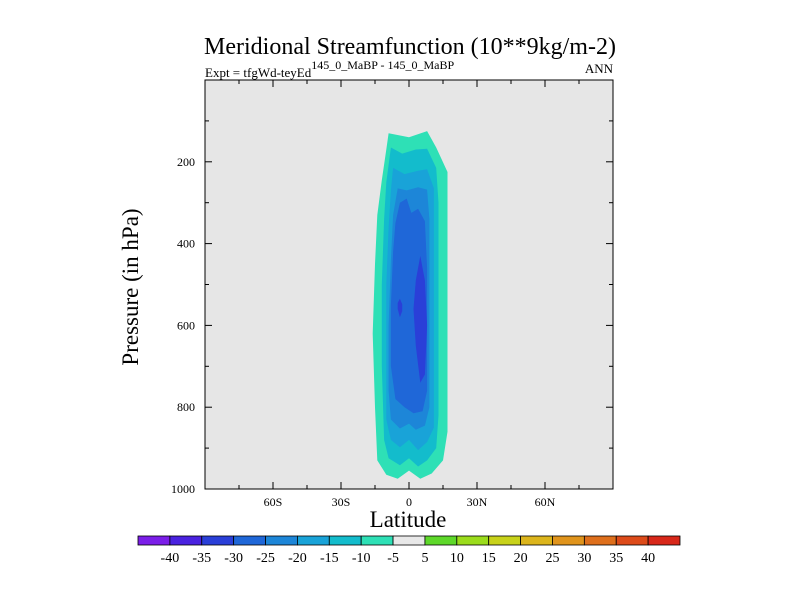 This screenshot has height=600, width=800. What do you see at coordinates (361, 558) in the screenshot?
I see `colorbar-label: -10` at bounding box center [361, 558].